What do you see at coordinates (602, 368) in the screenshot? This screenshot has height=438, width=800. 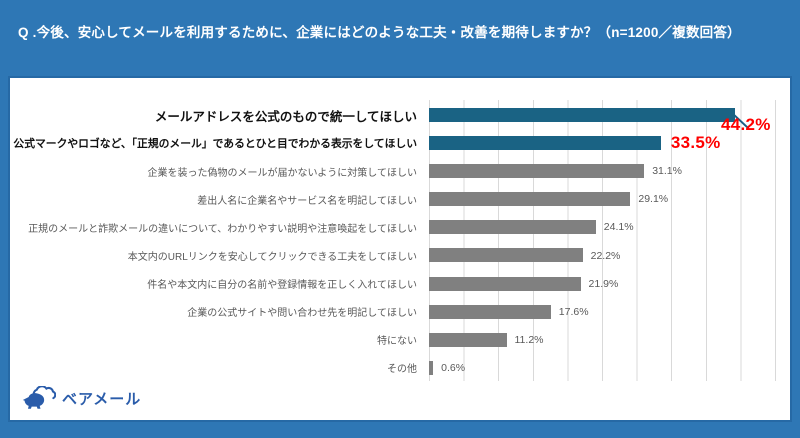 I see `bar-track: 0.6%` at bounding box center [602, 368].